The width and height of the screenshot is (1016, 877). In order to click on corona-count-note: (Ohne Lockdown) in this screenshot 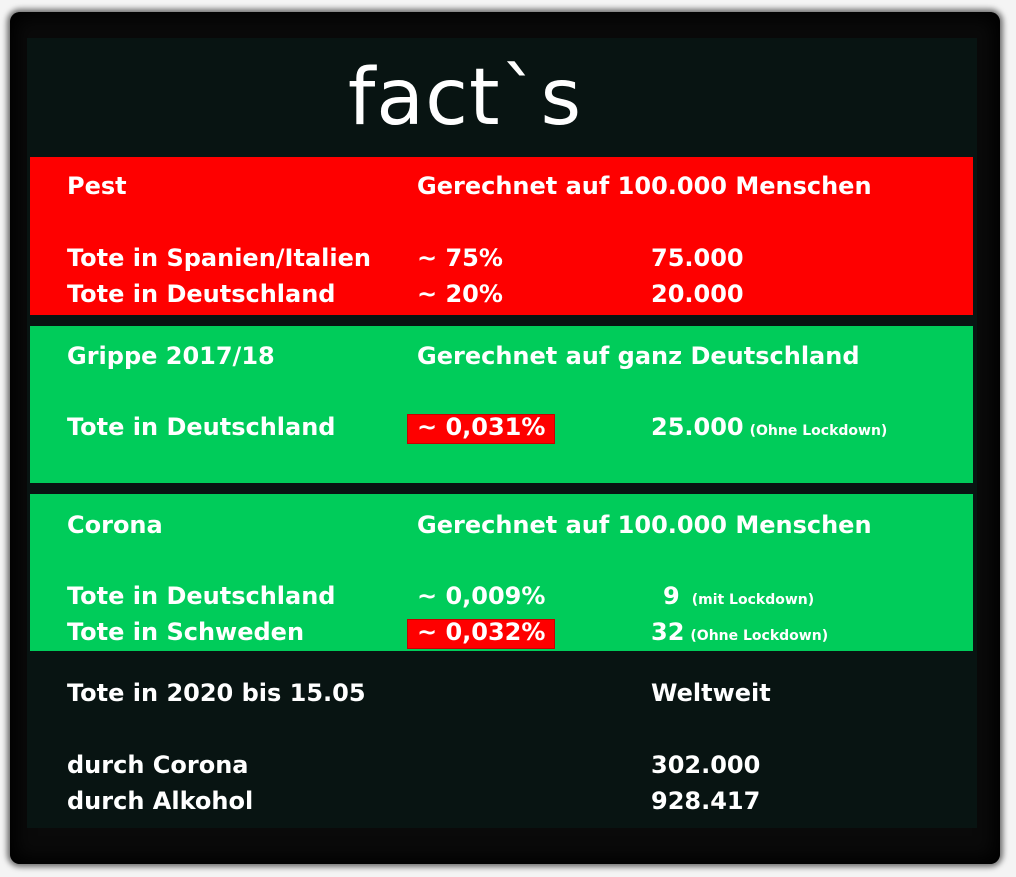, I will do `click(759, 636)`.